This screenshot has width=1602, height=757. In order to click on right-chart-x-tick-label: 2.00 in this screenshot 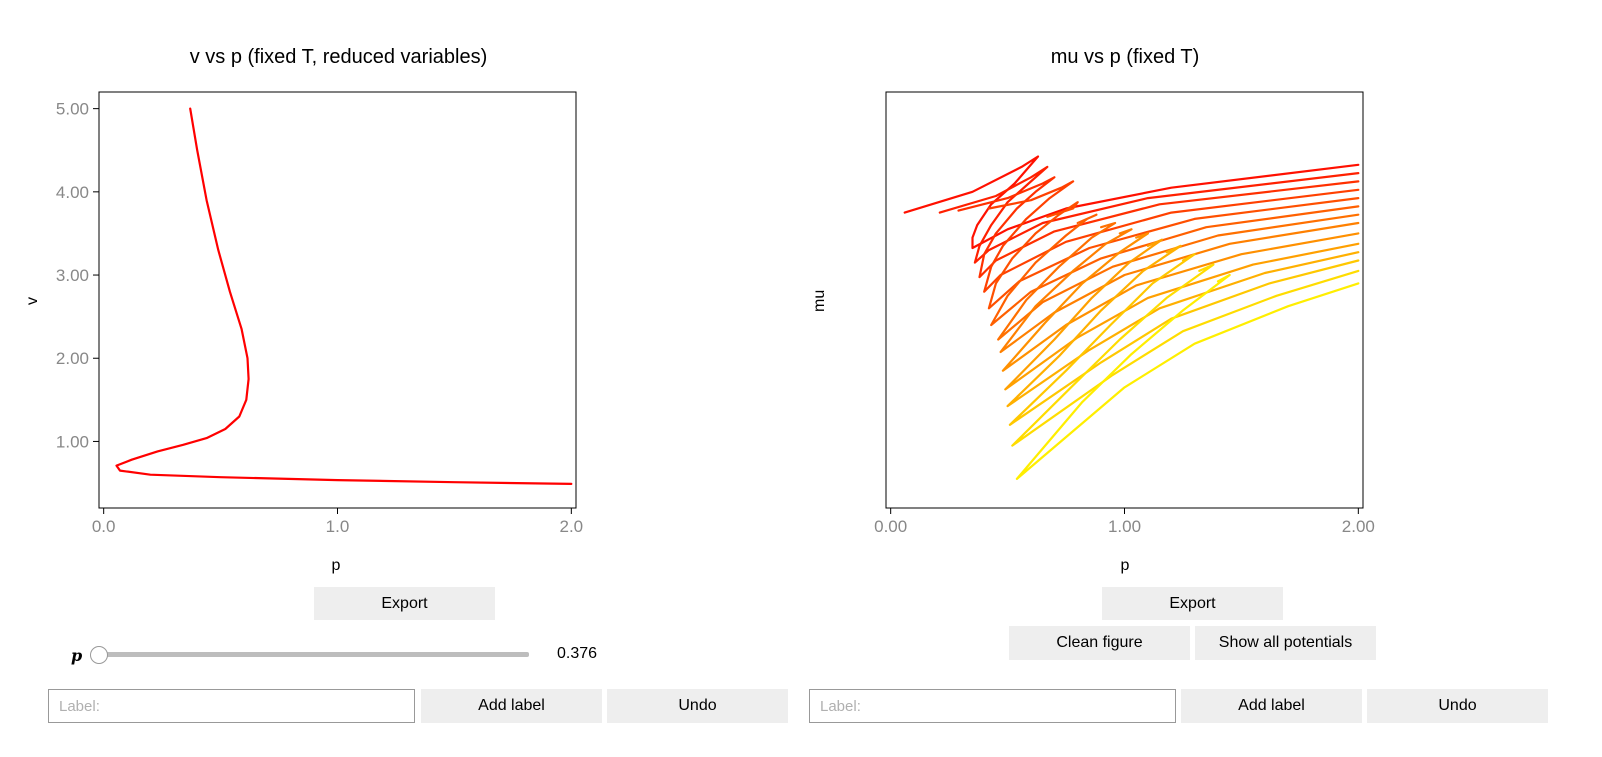, I will do `click(1358, 526)`.